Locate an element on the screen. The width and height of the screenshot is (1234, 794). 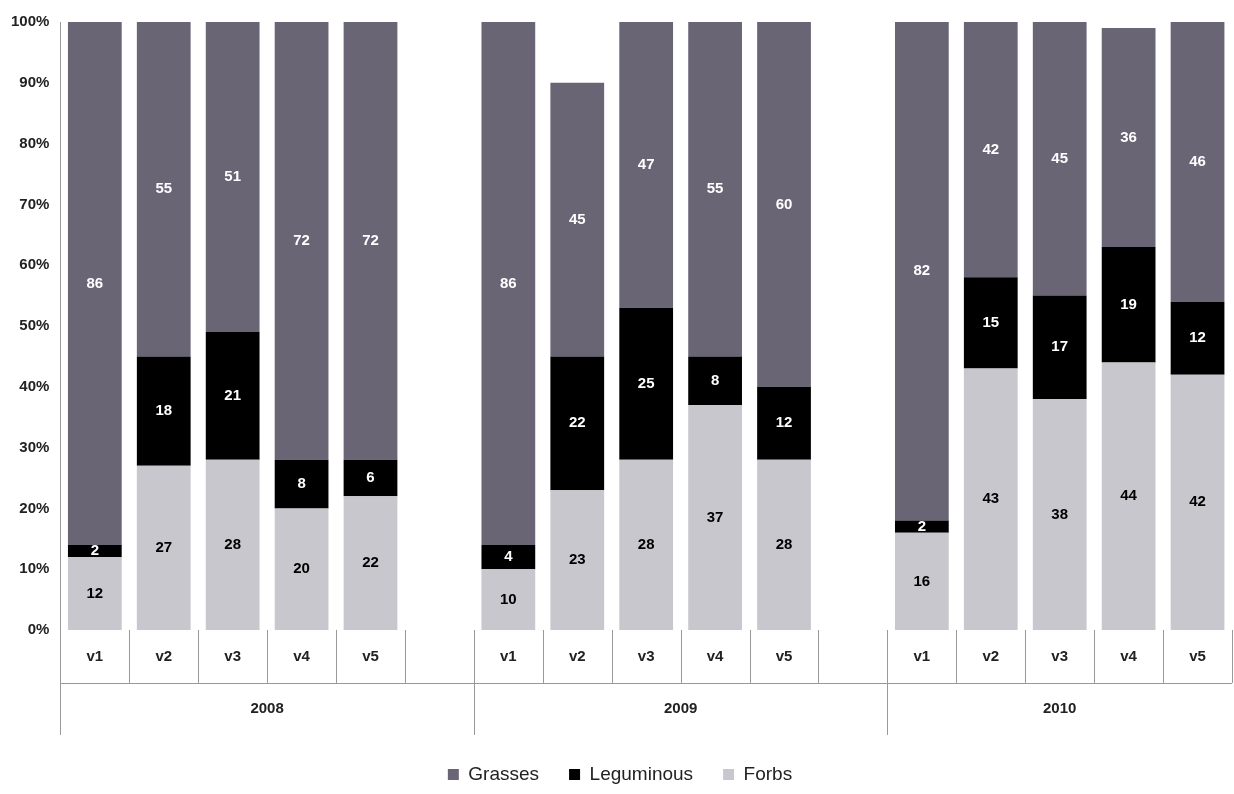
data-label: 42 is located at coordinates (1197, 501).